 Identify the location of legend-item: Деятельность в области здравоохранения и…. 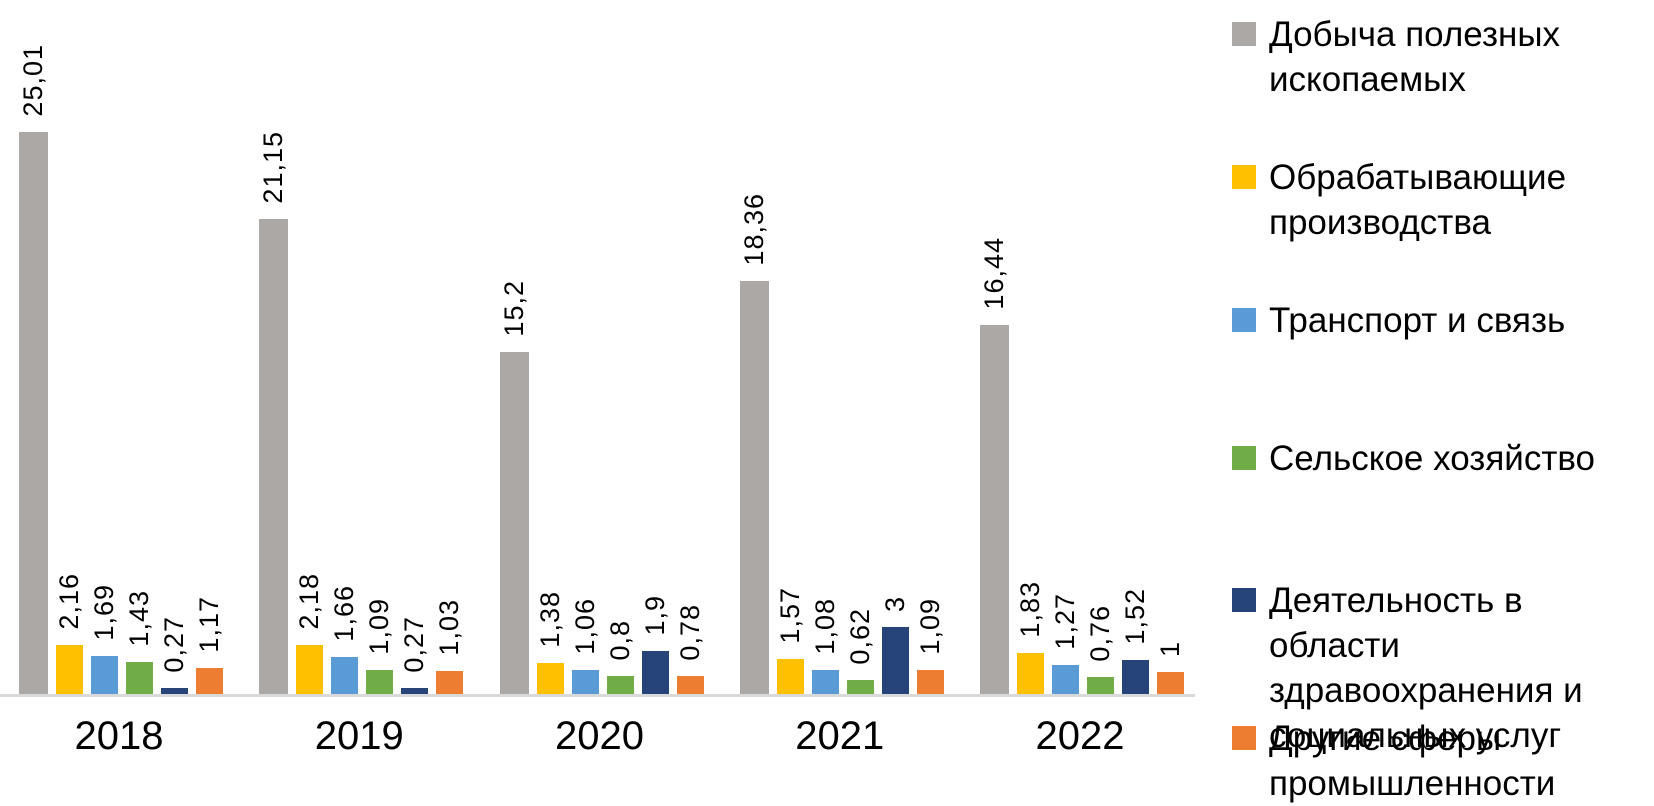
(1443, 668).